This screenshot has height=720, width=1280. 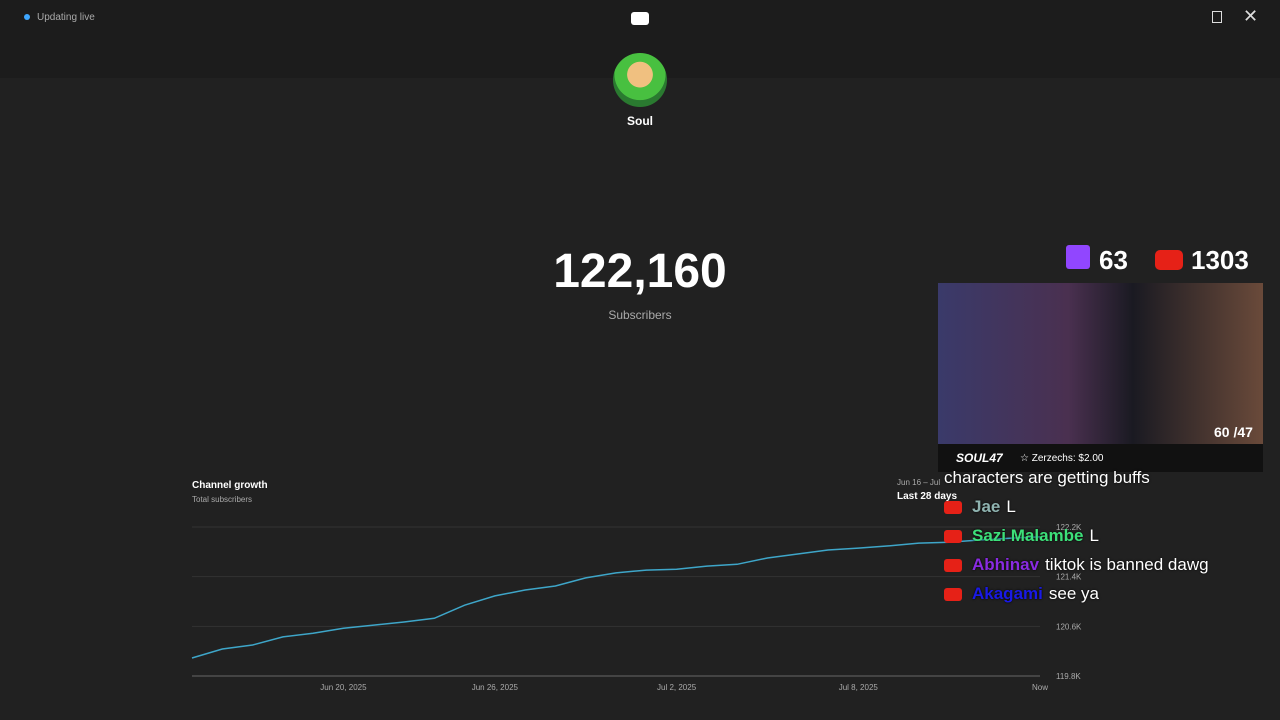 What do you see at coordinates (640, 121) in the screenshot?
I see `channel-name: Soul` at bounding box center [640, 121].